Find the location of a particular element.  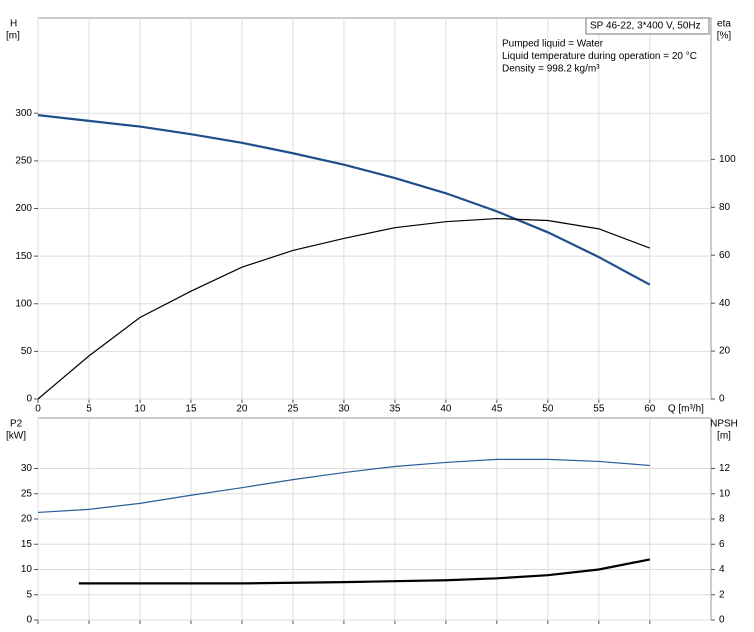

y-axis-label: P2 is located at coordinates (16, 424).